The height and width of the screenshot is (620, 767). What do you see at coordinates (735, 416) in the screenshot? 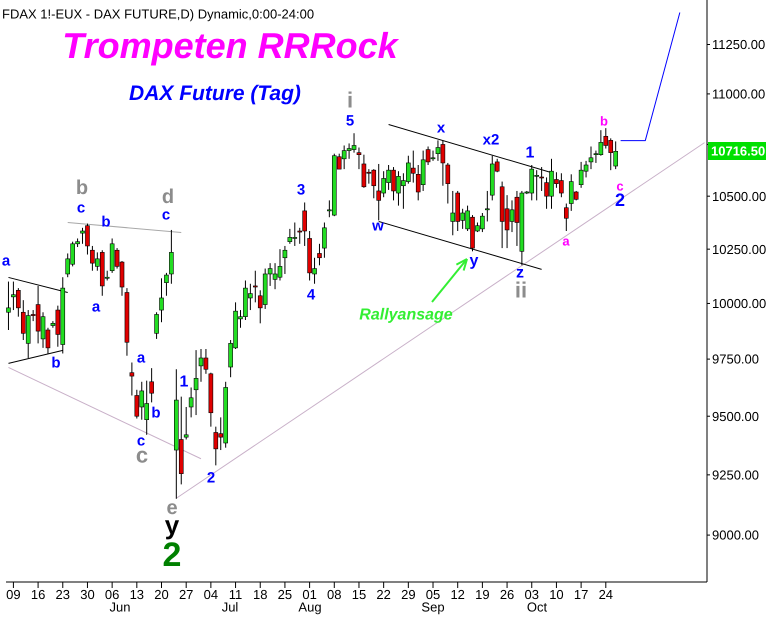
I see `y-tick-label: 9500.00` at bounding box center [735, 416].